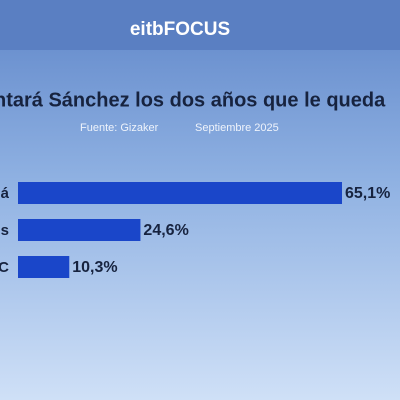  I want to click on value-label: 24,6%, so click(165, 230).